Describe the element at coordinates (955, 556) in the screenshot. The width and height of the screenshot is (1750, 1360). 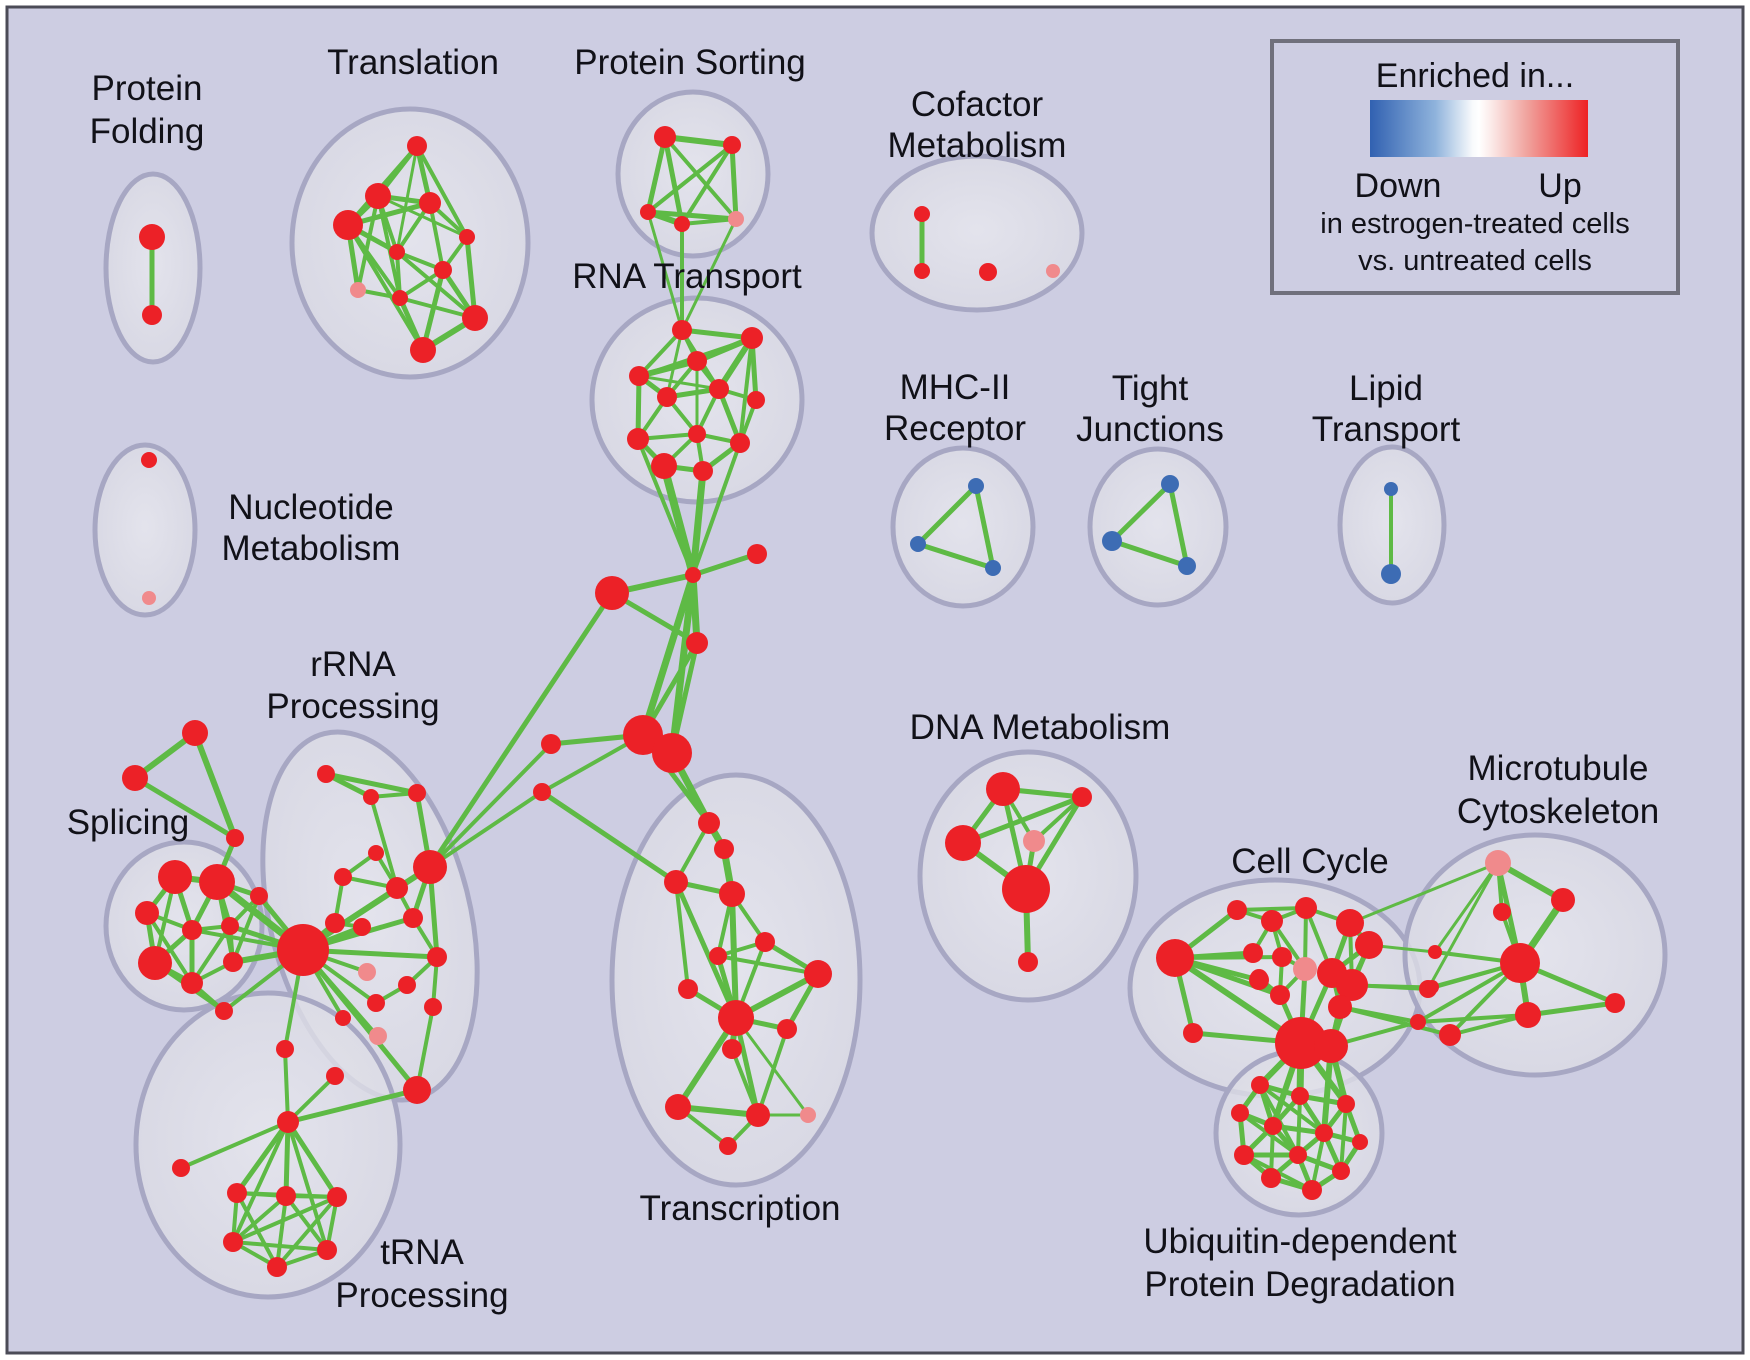
I see `edge-mhc-ii-receptor-b2-b3` at that location.